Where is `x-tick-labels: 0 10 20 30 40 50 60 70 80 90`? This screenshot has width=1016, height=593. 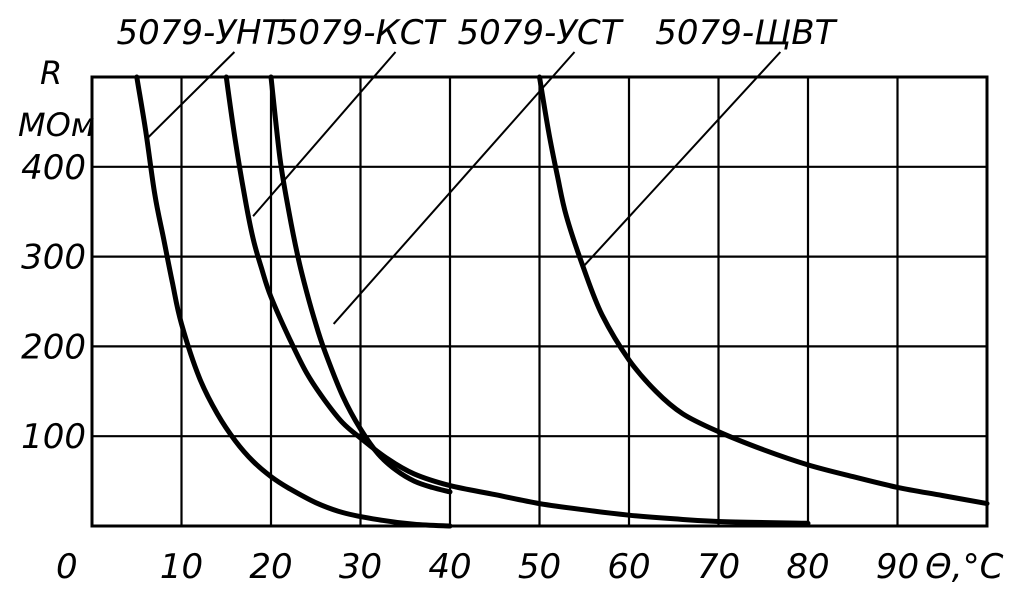
x-tick-labels: 0 10 20 30 40 50 60 70 80 90 is located at coordinates (487, 567).